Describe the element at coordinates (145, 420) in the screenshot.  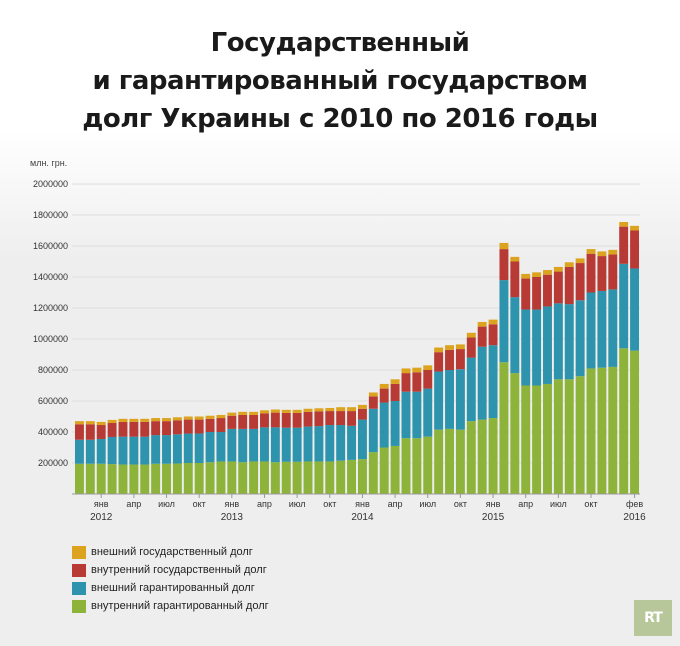
I see `bar-segment-2012-05-s3` at that location.